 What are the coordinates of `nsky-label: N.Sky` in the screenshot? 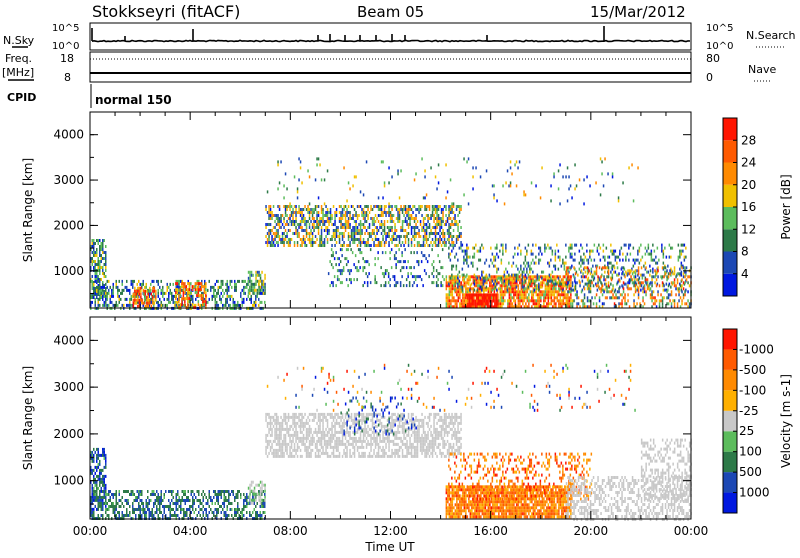 It's located at (19, 40).